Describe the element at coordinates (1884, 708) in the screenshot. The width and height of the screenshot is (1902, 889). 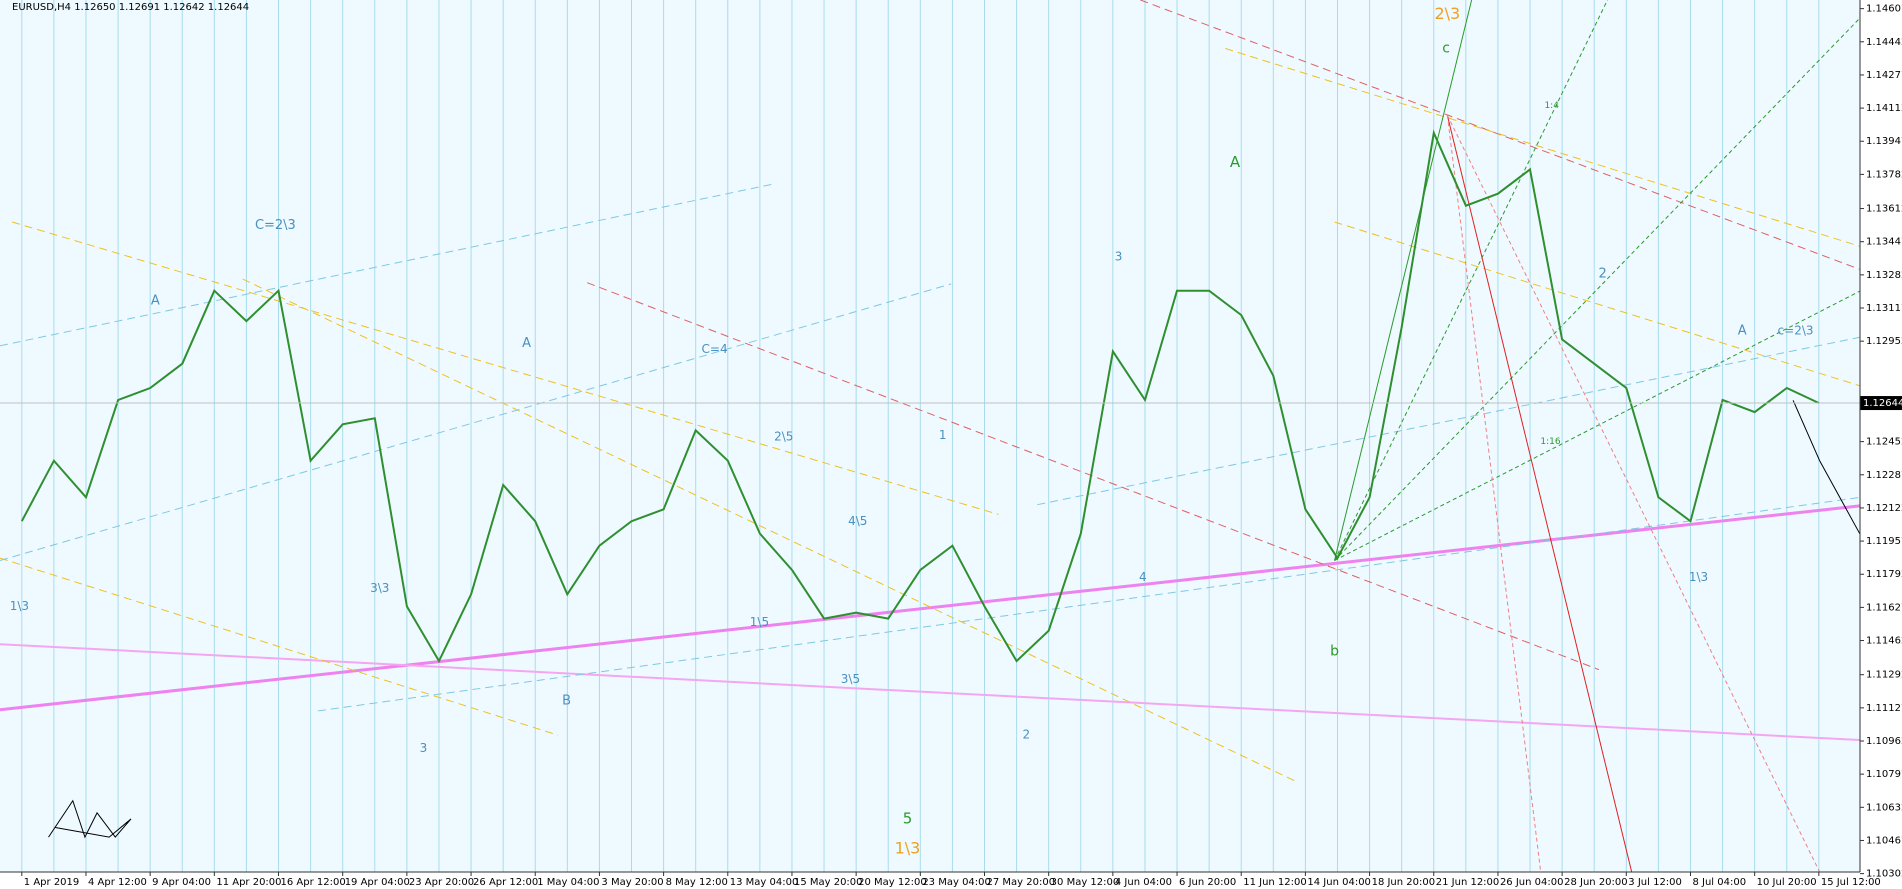
I see `y-tick-label: 1.11127` at that location.